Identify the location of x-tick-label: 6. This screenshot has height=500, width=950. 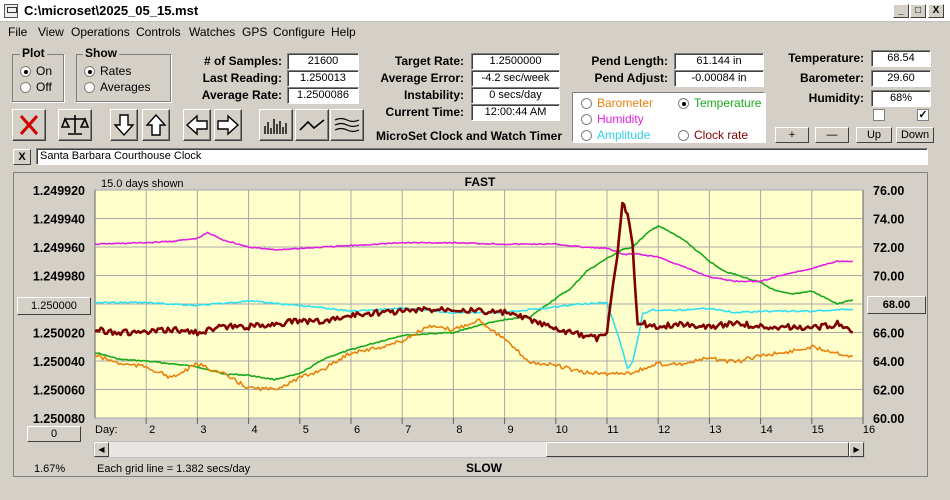
(357, 430).